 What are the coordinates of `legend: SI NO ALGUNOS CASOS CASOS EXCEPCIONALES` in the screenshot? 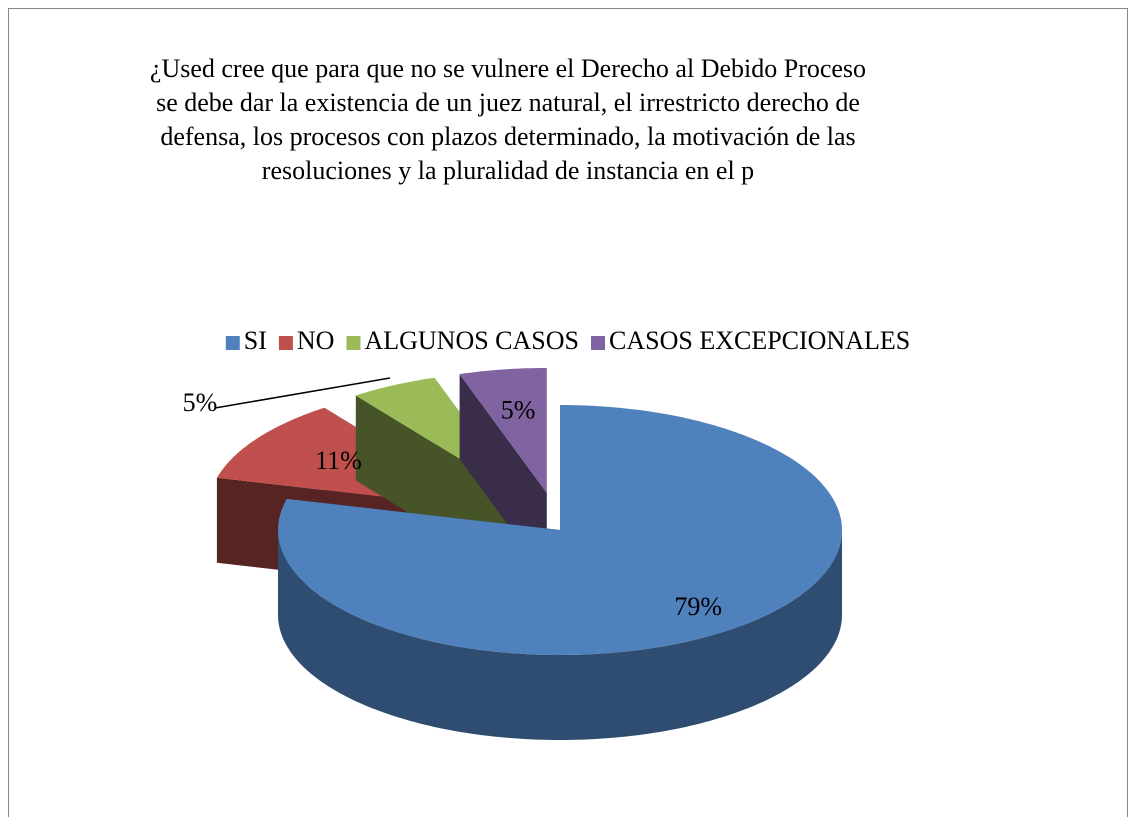 It's located at (567, 340).